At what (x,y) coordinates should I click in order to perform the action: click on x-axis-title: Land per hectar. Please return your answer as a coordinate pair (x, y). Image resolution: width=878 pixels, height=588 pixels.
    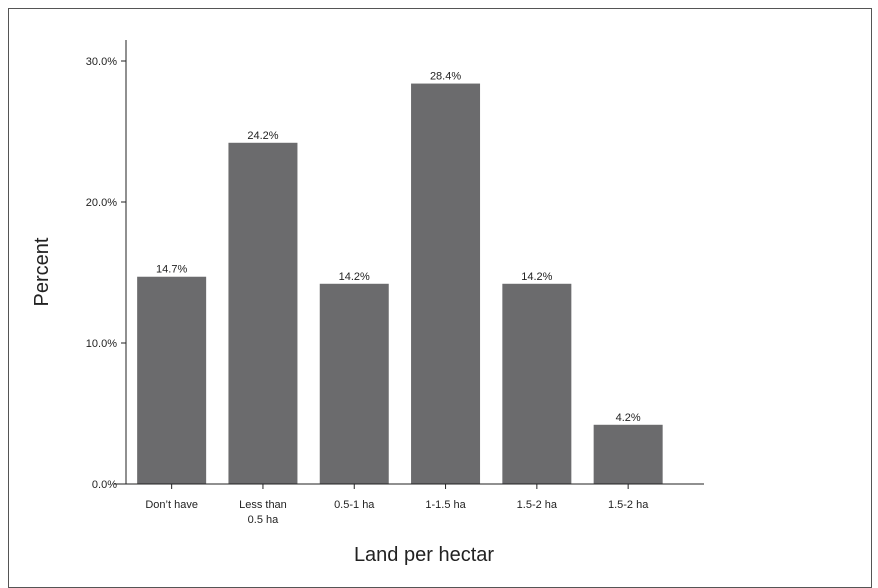
    Looking at the image, I should click on (424, 555).